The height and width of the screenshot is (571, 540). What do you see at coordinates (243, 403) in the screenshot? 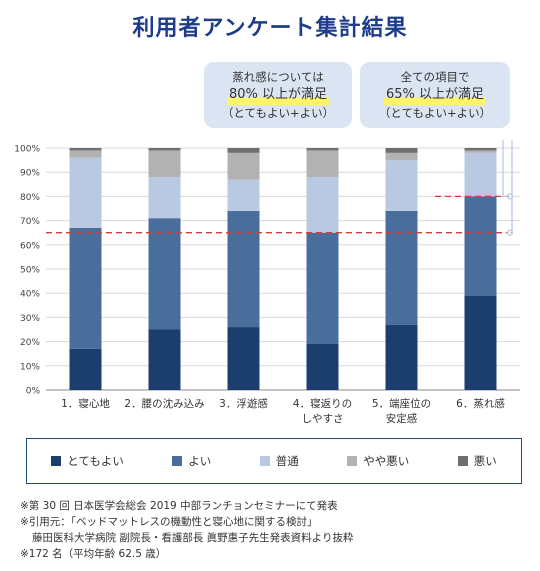
I see `x-tick-label: 3．浮遊感` at bounding box center [243, 403].